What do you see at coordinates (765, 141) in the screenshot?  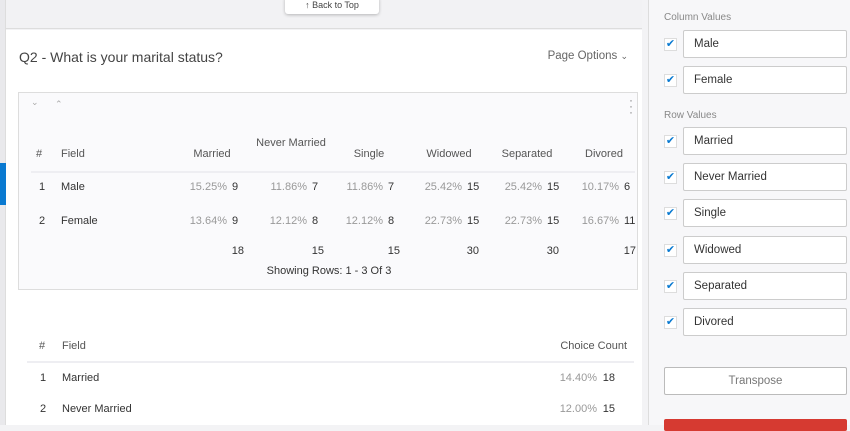 I see `value-input-married` at bounding box center [765, 141].